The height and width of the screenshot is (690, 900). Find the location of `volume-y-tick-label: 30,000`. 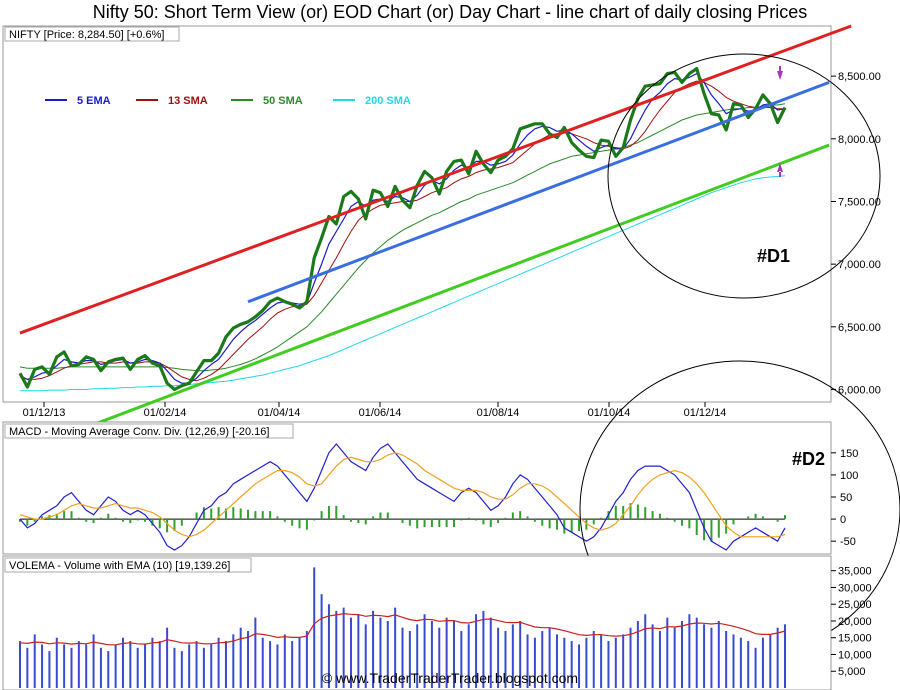

volume-y-tick-label: 30,000 is located at coordinates (855, 588).